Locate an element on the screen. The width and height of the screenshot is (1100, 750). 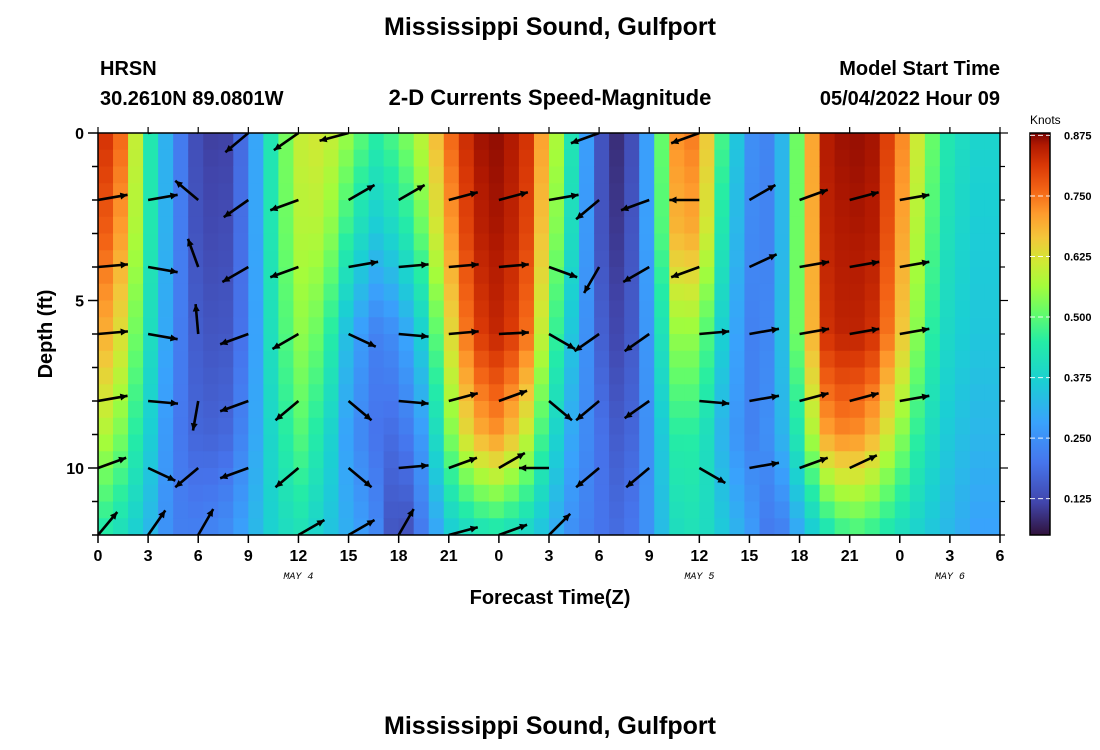
colorbar-label: Knots is located at coordinates (1045, 120).